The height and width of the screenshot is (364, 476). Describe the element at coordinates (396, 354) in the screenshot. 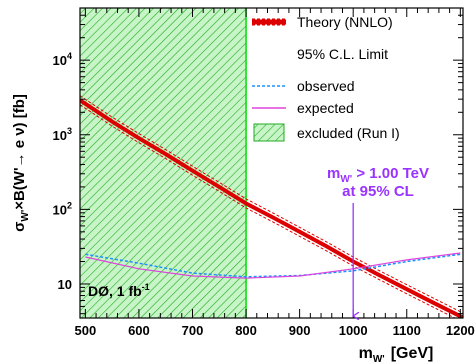

I see `x-axis-label: mW' [GeV]` at that location.